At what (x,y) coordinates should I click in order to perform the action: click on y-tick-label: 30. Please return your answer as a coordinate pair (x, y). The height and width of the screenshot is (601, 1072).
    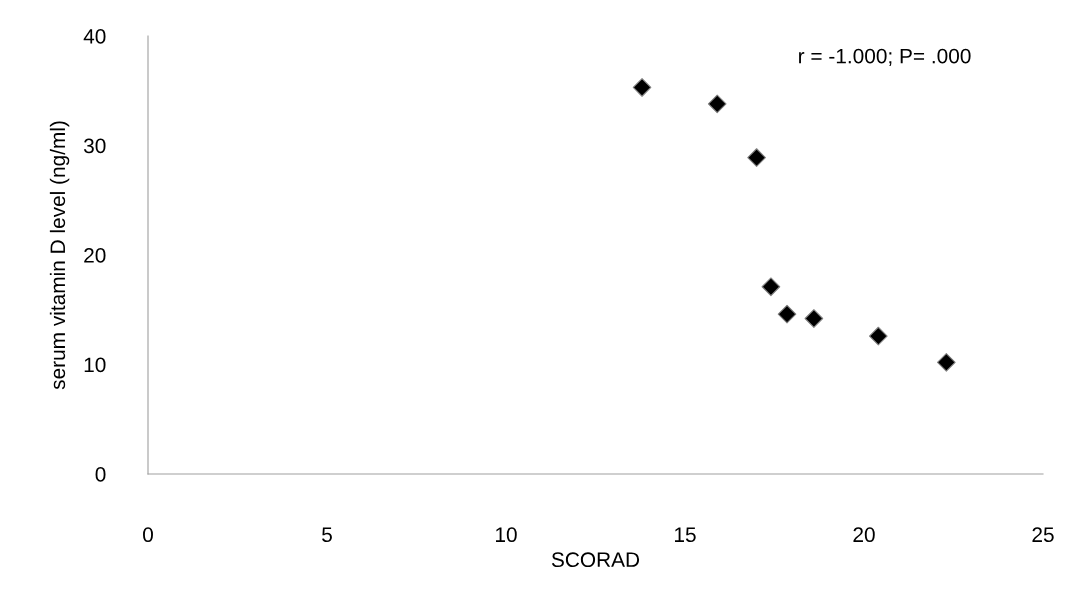
    Looking at the image, I should click on (94, 146).